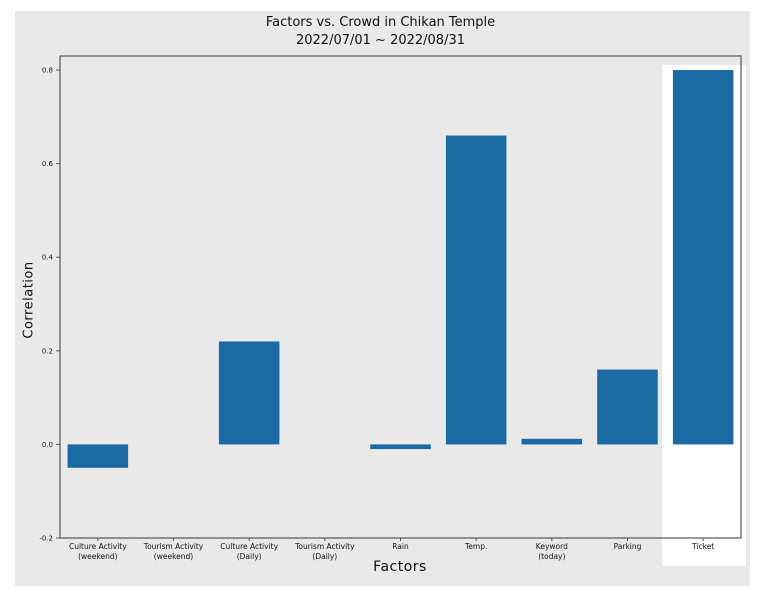  I want to click on x-tick-label: Culture Activity (Daily), so click(249, 551).